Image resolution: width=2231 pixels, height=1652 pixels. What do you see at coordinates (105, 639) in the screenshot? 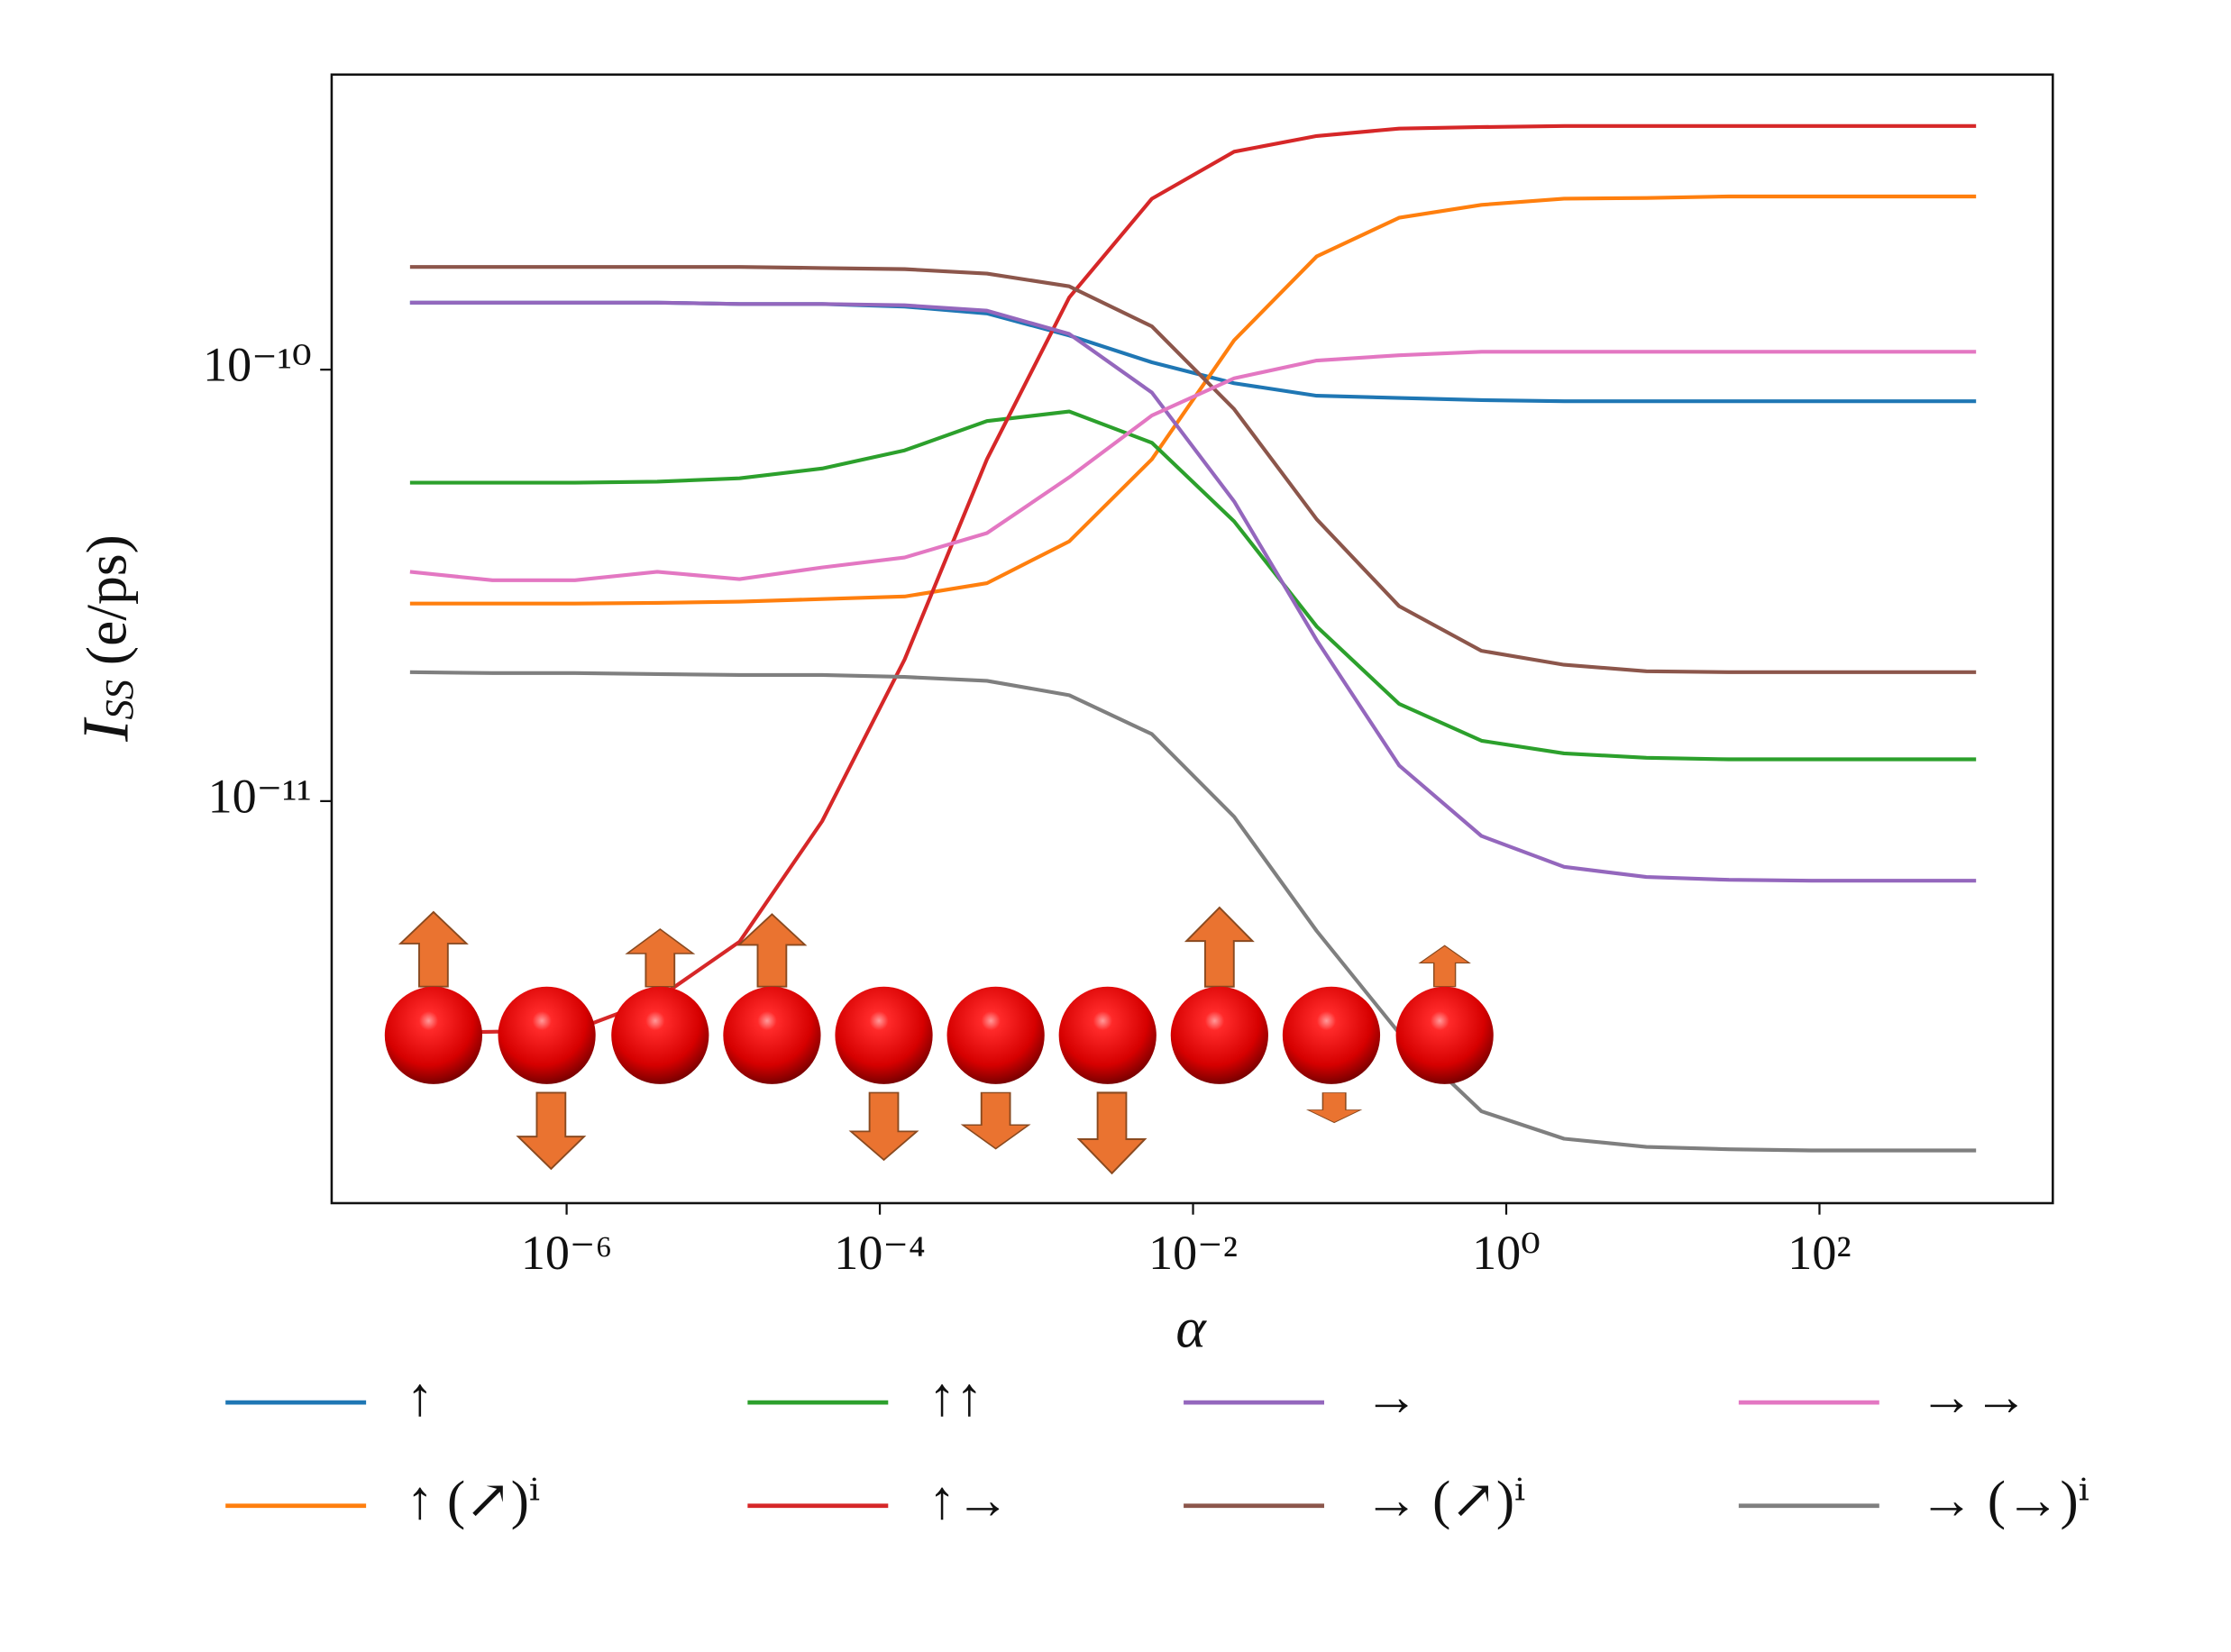
I see `y-axis-label: ISS (e/ps)` at bounding box center [105, 639].